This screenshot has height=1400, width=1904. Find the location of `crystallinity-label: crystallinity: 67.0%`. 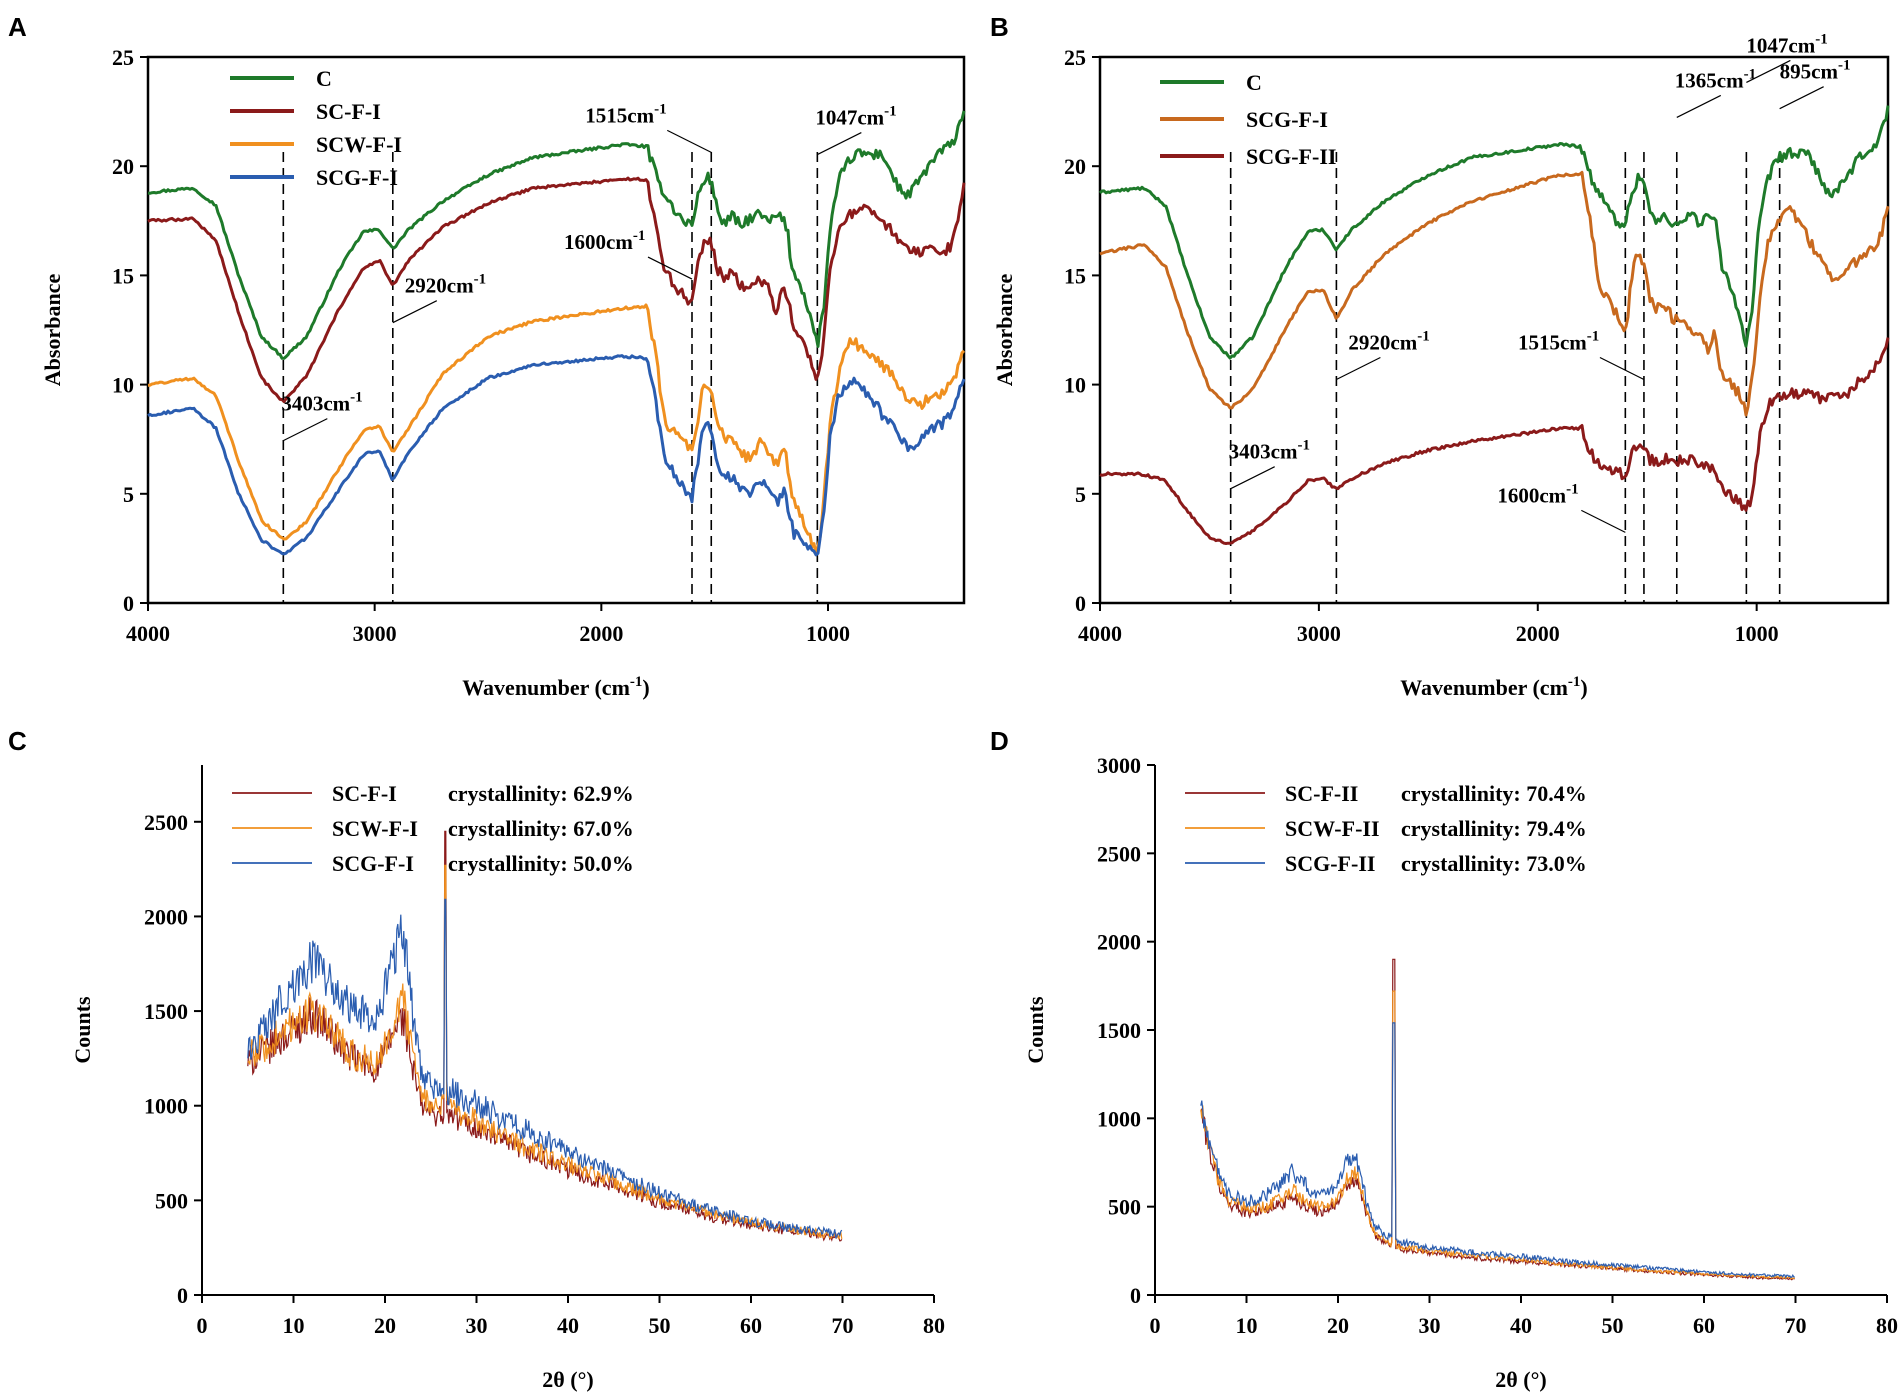

crystallinity-label: crystallinity: 67.0% is located at coordinates (541, 828).